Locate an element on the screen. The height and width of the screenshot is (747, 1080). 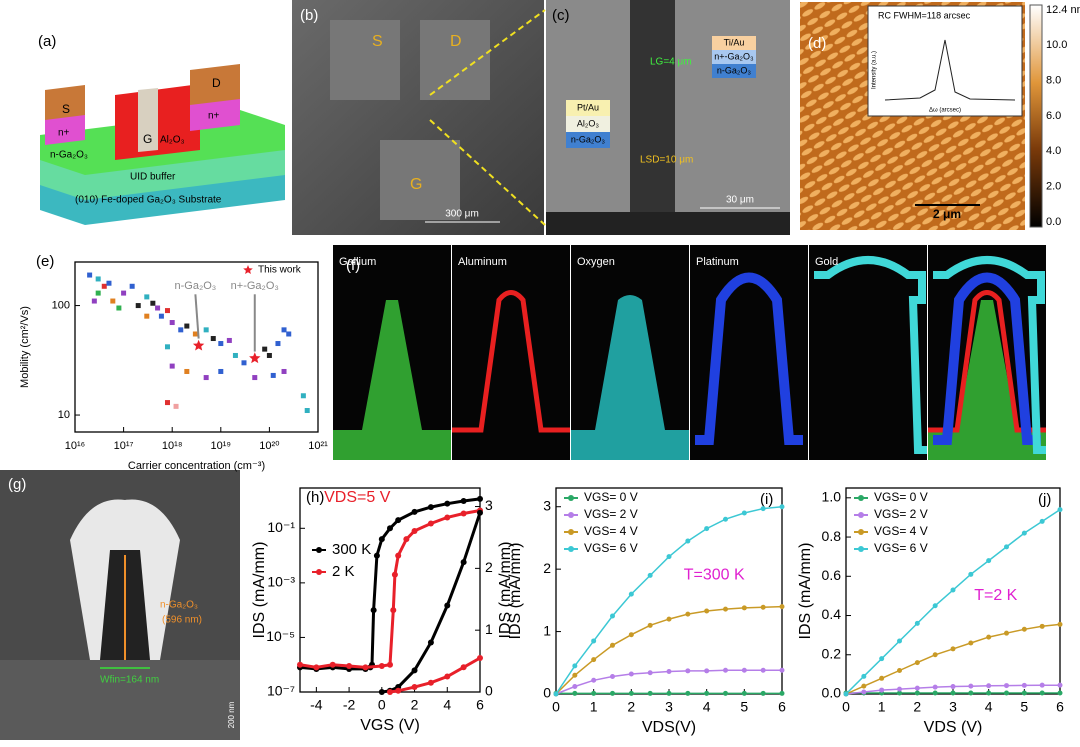
panel-label: (b) is located at coordinates (309, 15).